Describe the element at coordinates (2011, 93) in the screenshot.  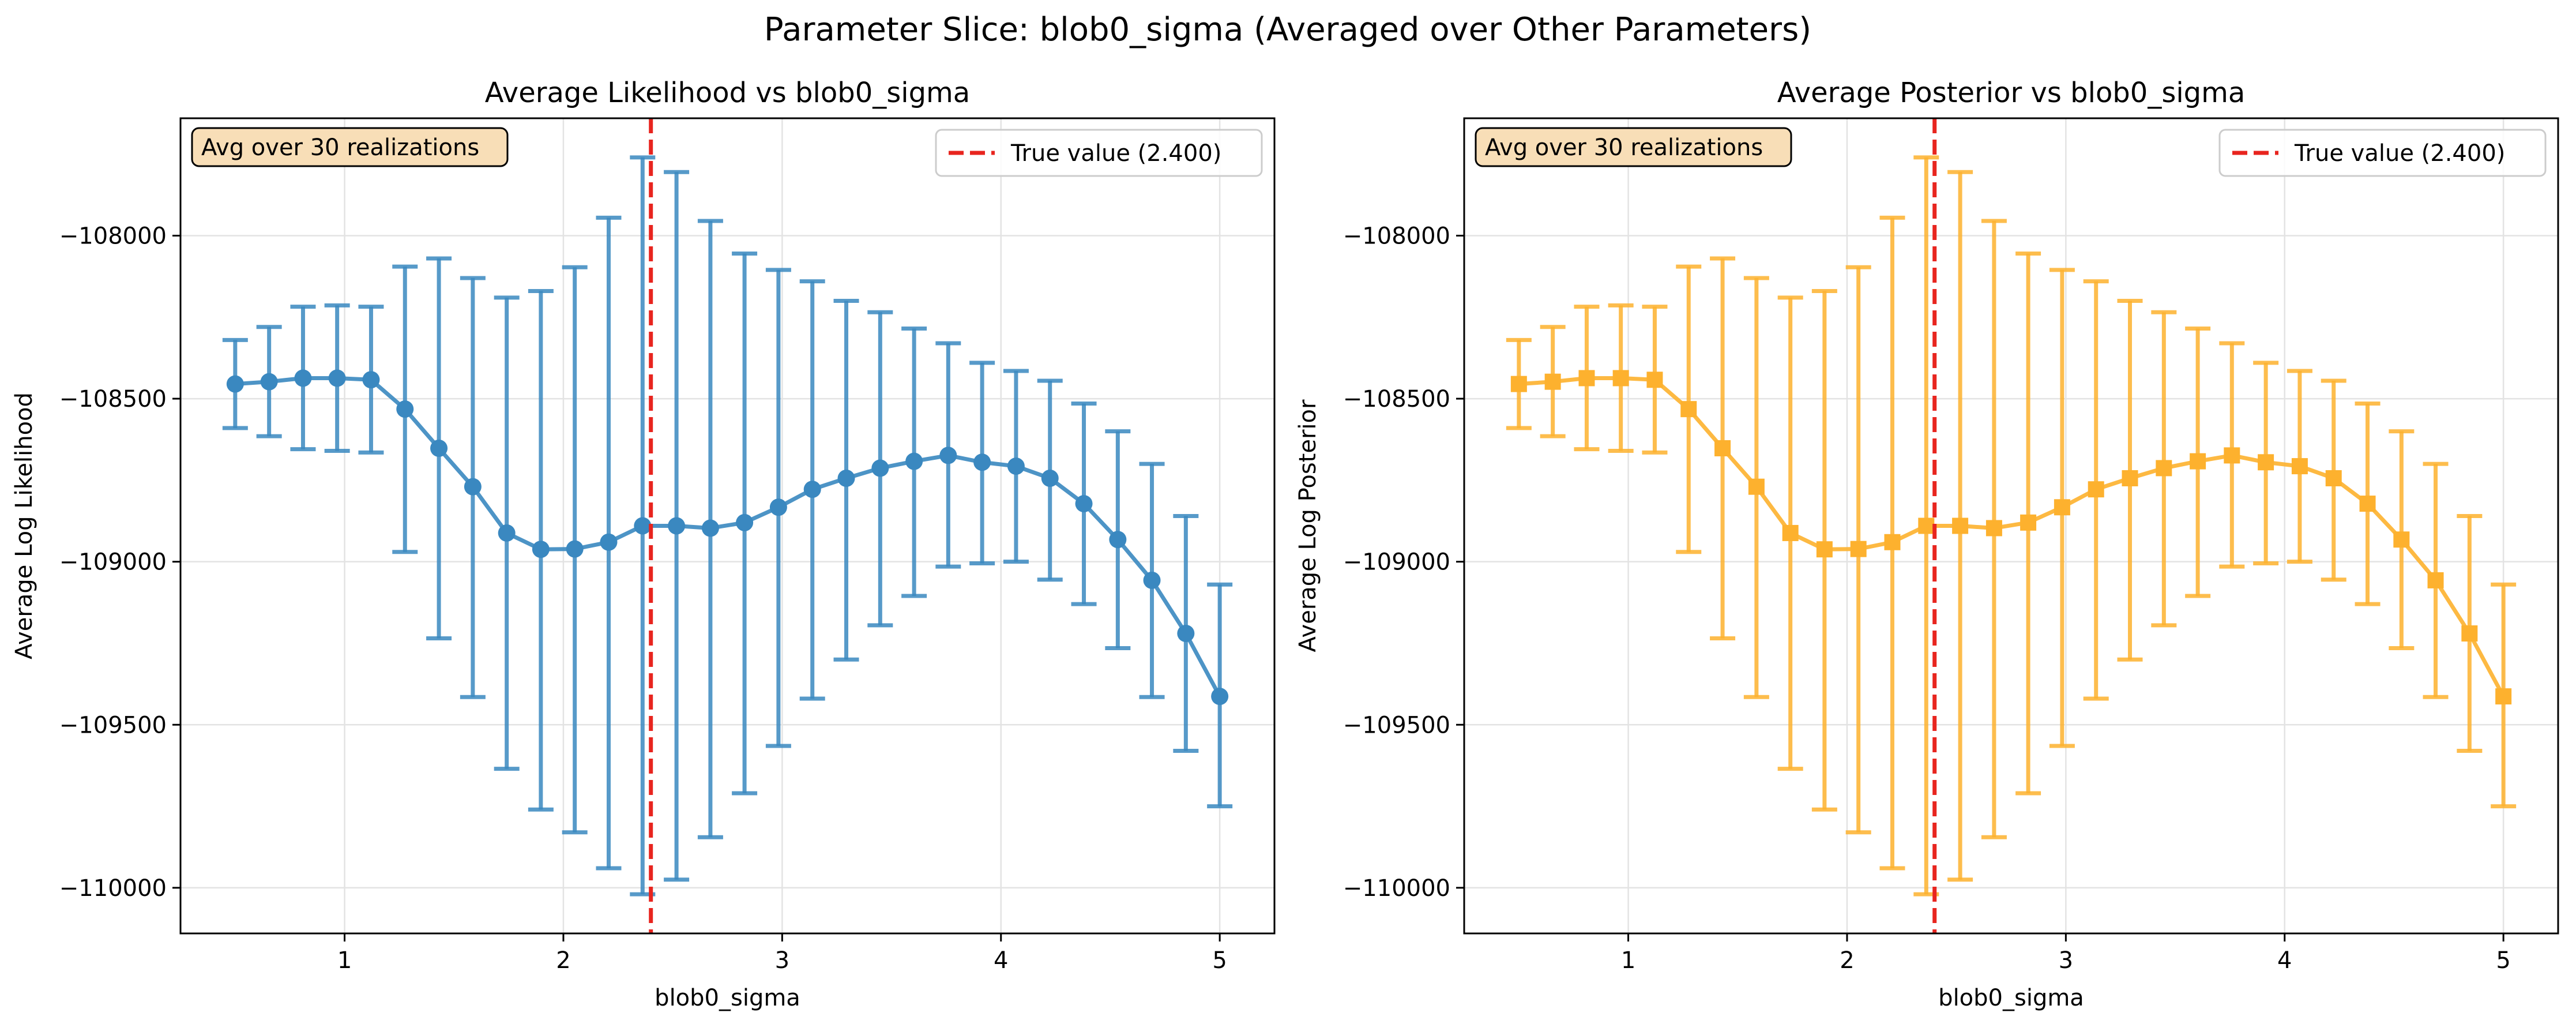
I see `chart-title: Average Posterior vs blob0_sigma` at that location.